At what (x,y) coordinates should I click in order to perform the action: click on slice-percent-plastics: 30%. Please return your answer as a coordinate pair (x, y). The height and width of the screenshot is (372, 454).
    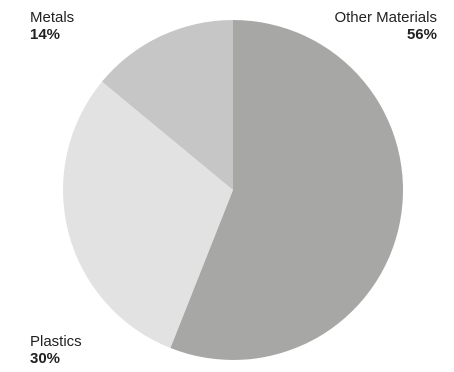
    Looking at the image, I should click on (45, 358).